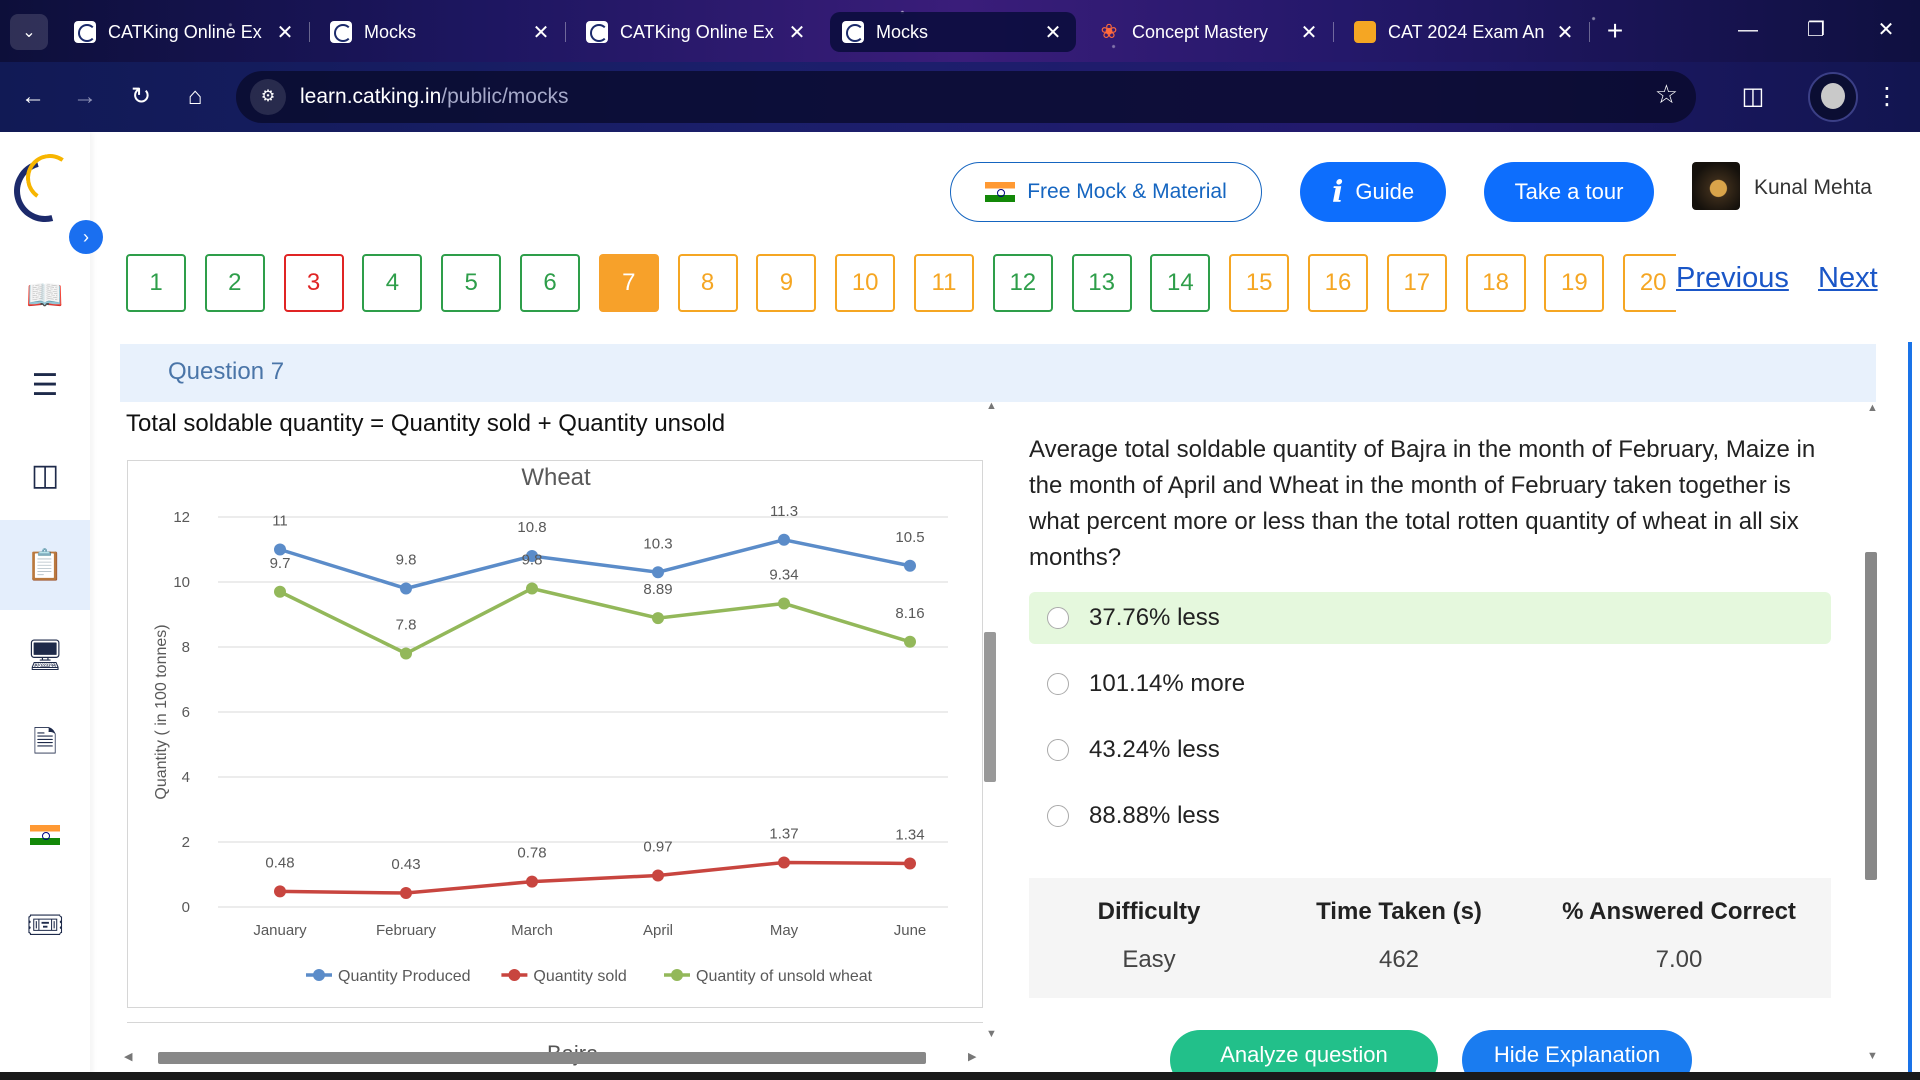  Describe the element at coordinates (45, 565) in the screenshot. I see `sidebar-item-mocks: 📋` at that location.